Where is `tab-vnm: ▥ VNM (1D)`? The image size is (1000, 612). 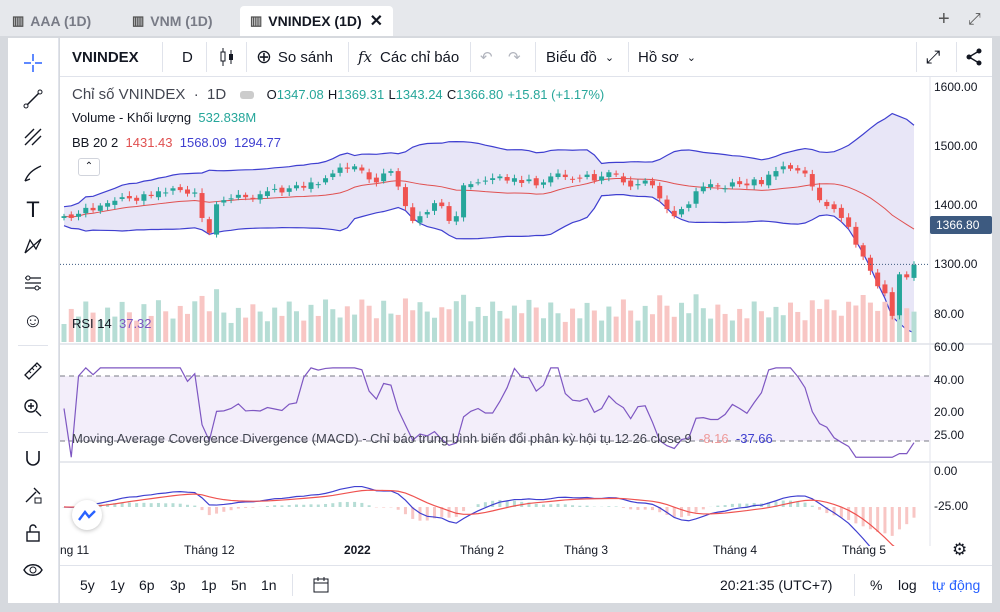
tab-vnm: ▥ VNM (1D) is located at coordinates (172, 21).